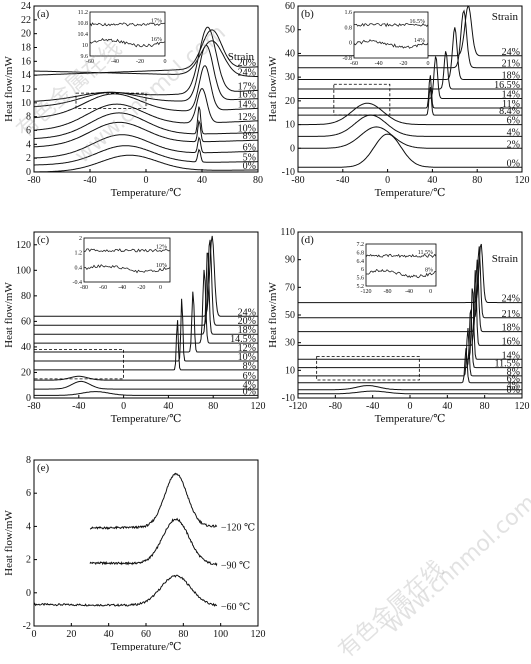 This screenshot has width=531, height=664. Describe the element at coordinates (241, 57) in the screenshot. I see `legend-title: Strain` at that location.